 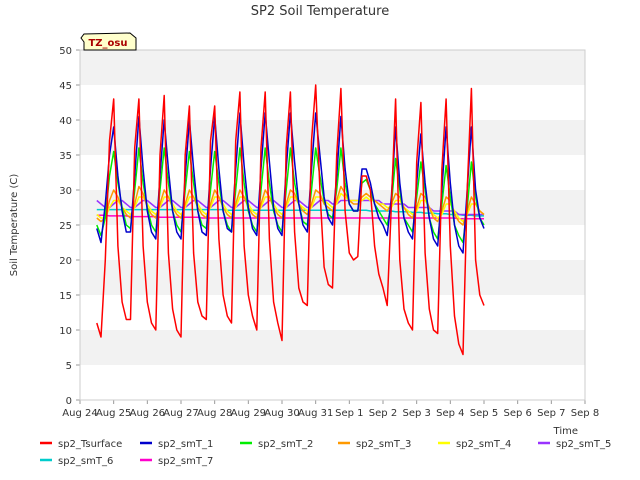 I want to click on y-tick-label: 0, so click(x=69, y=401).